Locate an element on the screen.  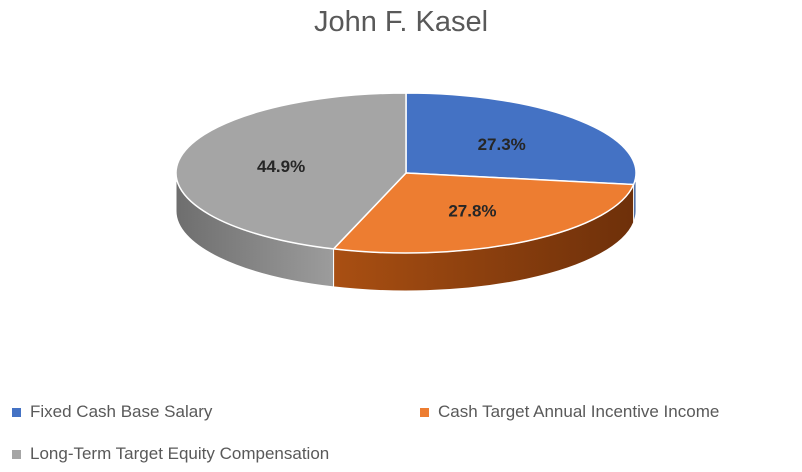
pie-slice-long-term-target-equity-compensation is located at coordinates (291, 171).